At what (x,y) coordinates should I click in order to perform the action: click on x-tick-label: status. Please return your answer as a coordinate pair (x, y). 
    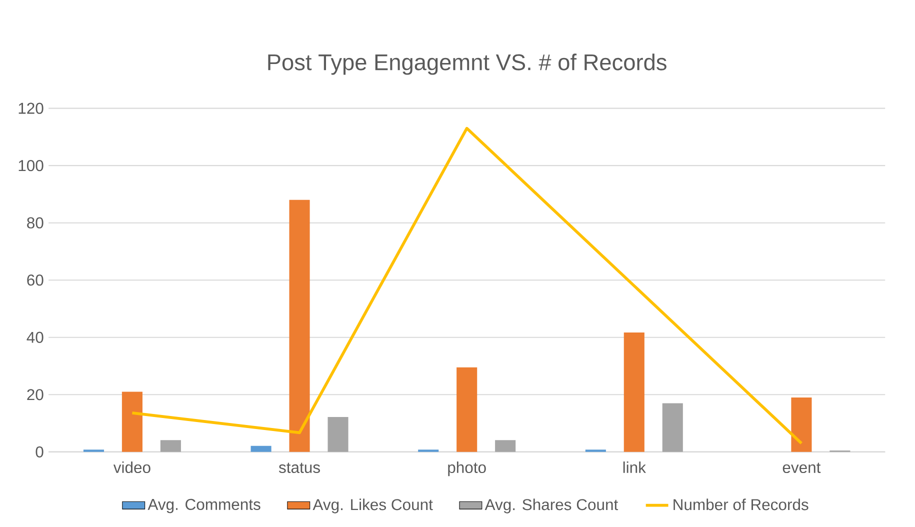
    Looking at the image, I should click on (299, 468).